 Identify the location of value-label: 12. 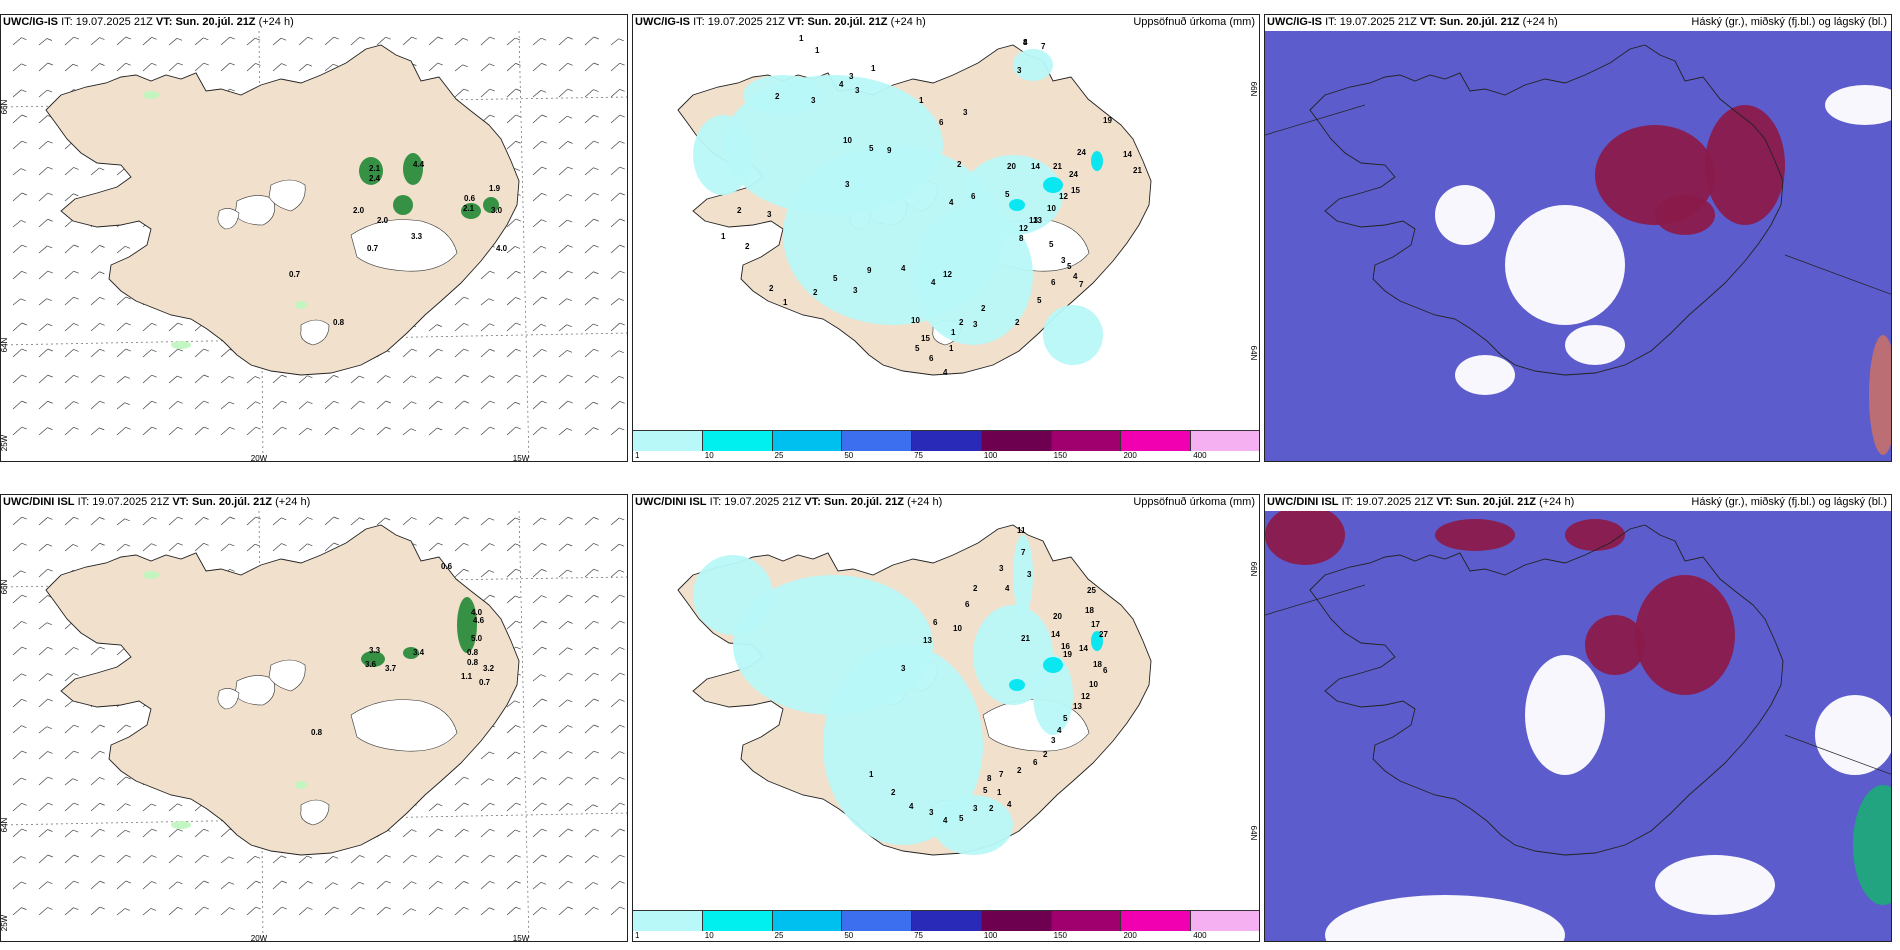
(1063, 196).